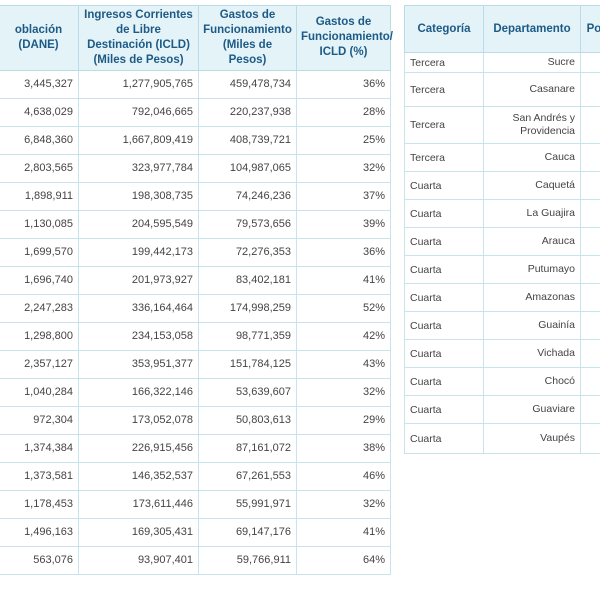  What do you see at coordinates (502, 241) in the screenshot?
I see `table-row: Cuarta Arauca` at bounding box center [502, 241].